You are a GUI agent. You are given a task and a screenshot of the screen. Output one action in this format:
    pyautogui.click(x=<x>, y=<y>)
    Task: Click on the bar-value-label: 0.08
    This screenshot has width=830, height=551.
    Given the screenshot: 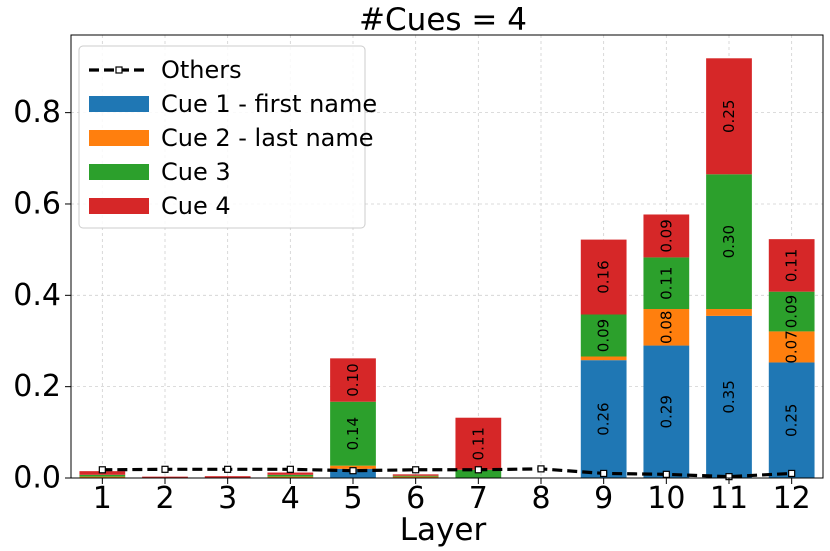 What is the action you would take?
    pyautogui.click(x=666, y=327)
    